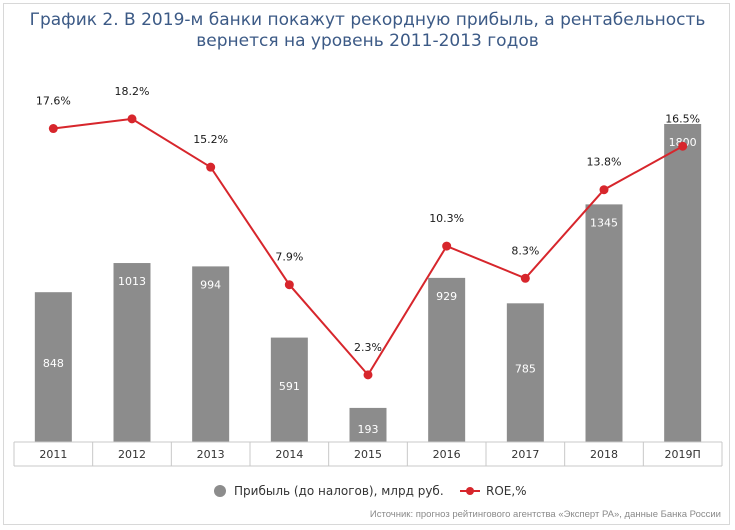  Describe the element at coordinates (682, 118) in the screenshot. I see `roe-value-label: 16.5%` at that location.